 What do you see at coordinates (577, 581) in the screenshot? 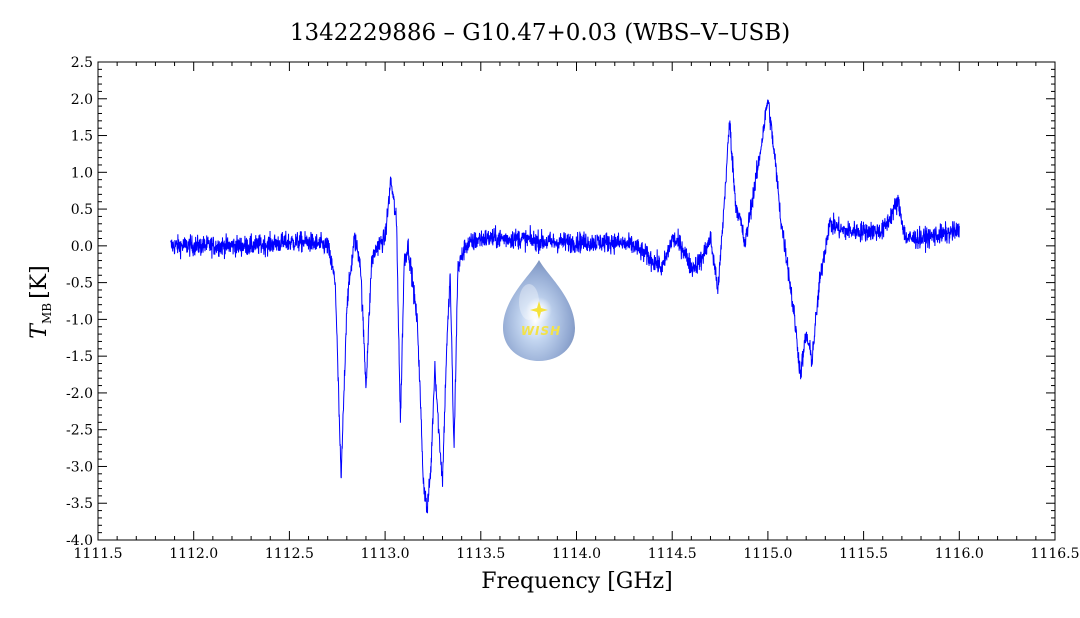
I see `x-axis-label: Frequency [GHz]` at bounding box center [577, 581].